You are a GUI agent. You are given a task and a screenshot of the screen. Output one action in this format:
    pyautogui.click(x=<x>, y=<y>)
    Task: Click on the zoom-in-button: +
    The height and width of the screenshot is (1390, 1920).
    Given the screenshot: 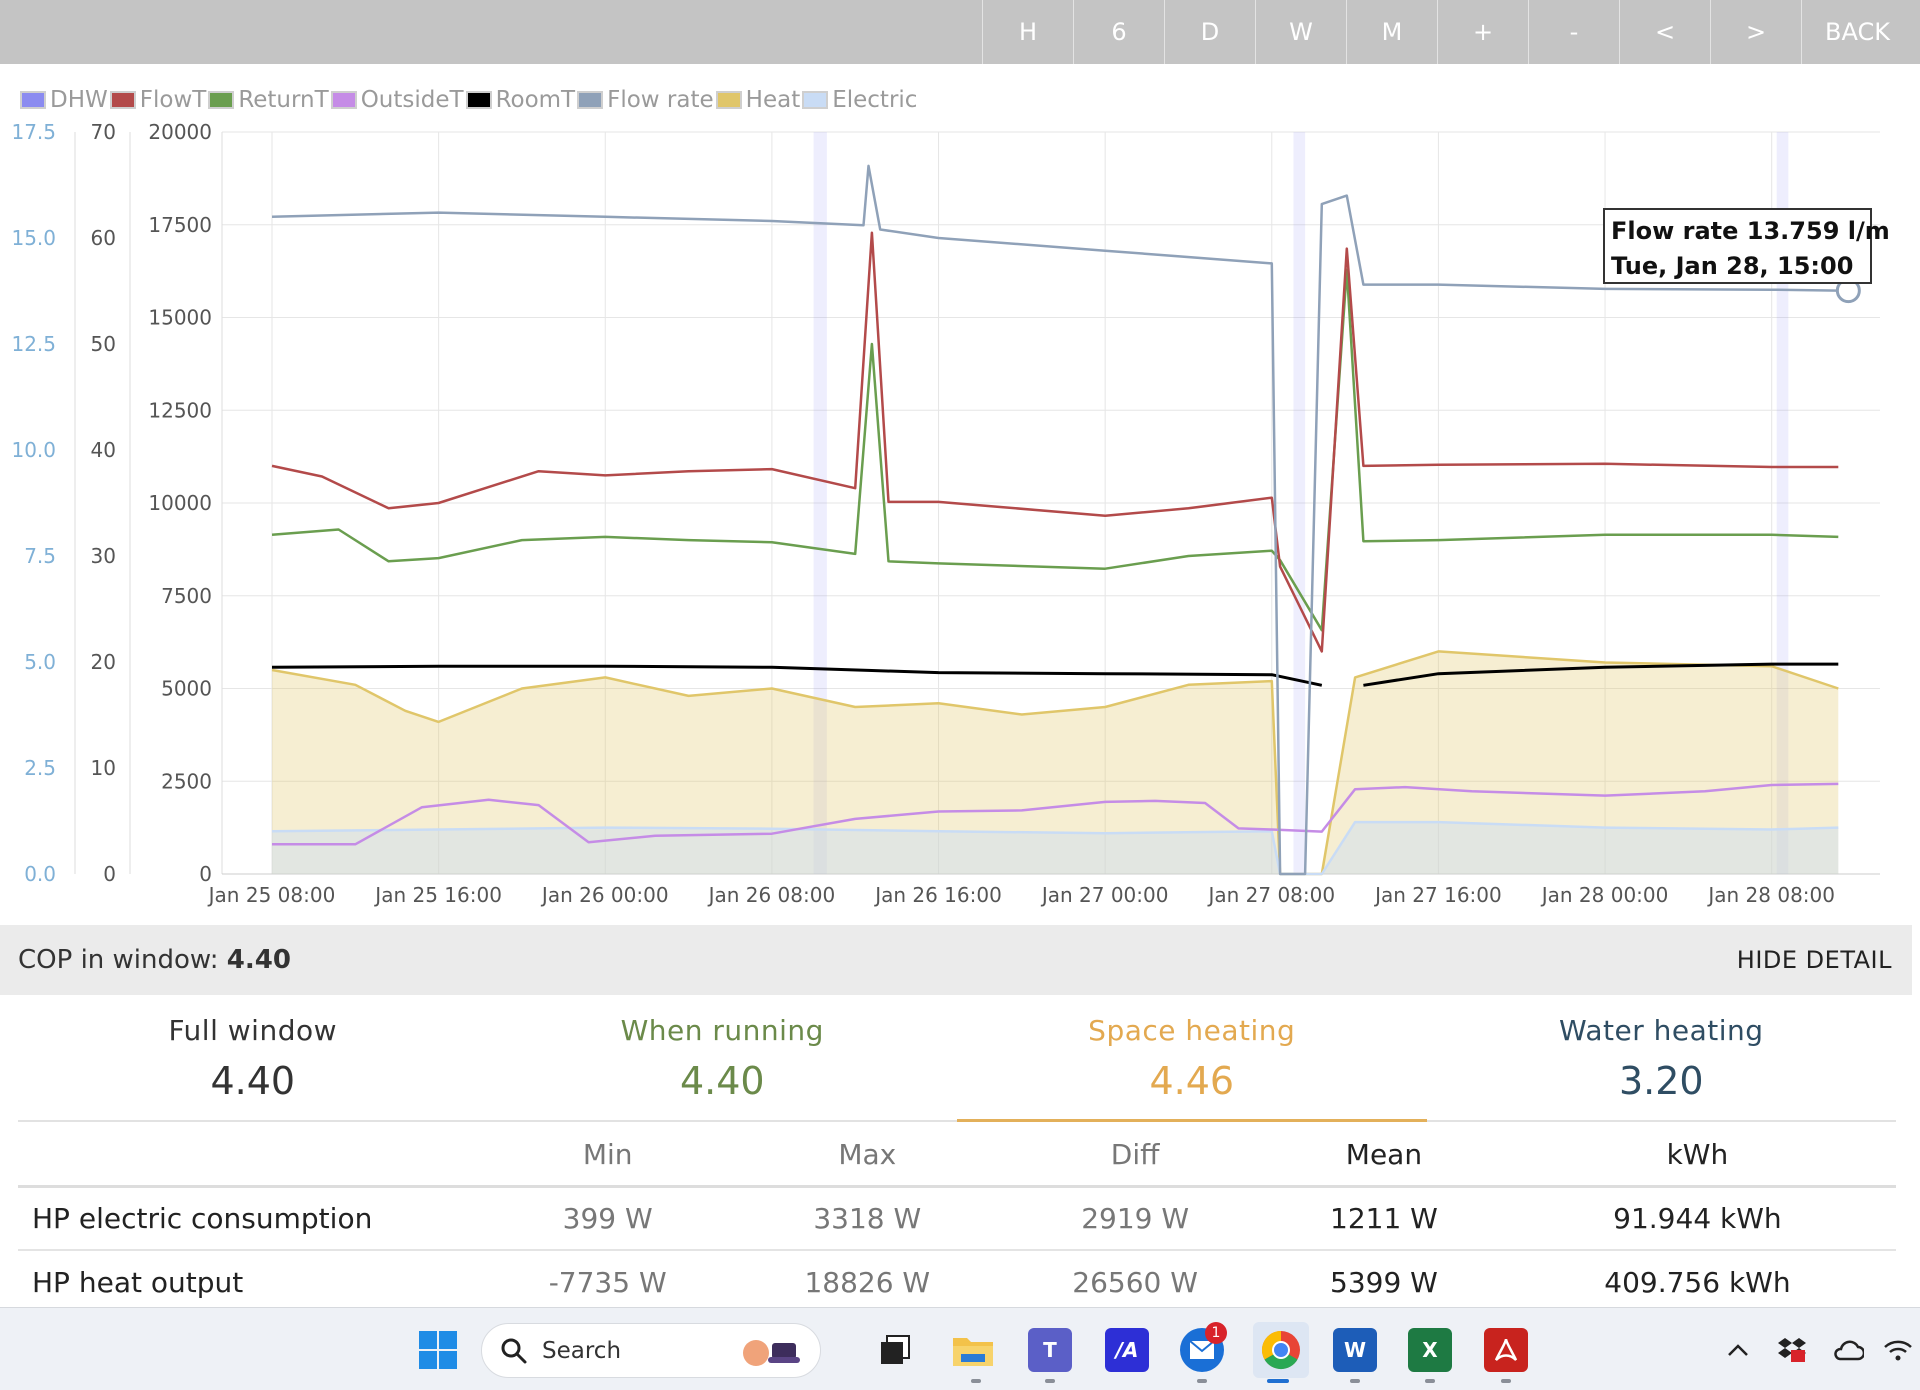 What is the action you would take?
    pyautogui.click(x=1482, y=32)
    